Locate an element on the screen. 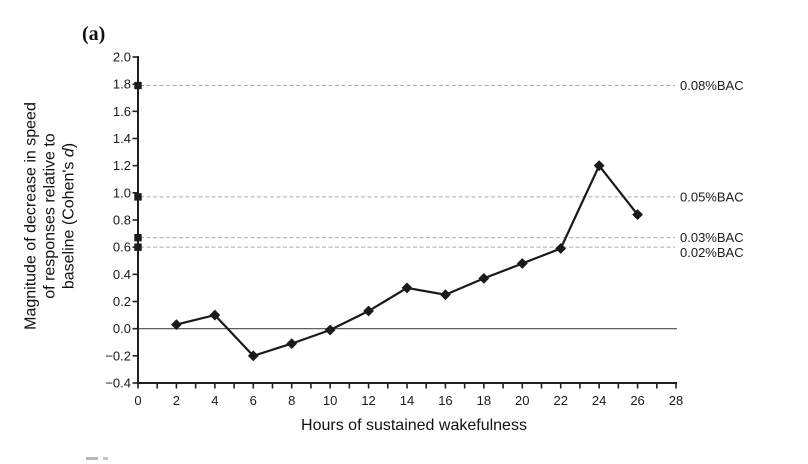 The width and height of the screenshot is (808, 464). y-tick-label: −0.2 is located at coordinates (118, 355).